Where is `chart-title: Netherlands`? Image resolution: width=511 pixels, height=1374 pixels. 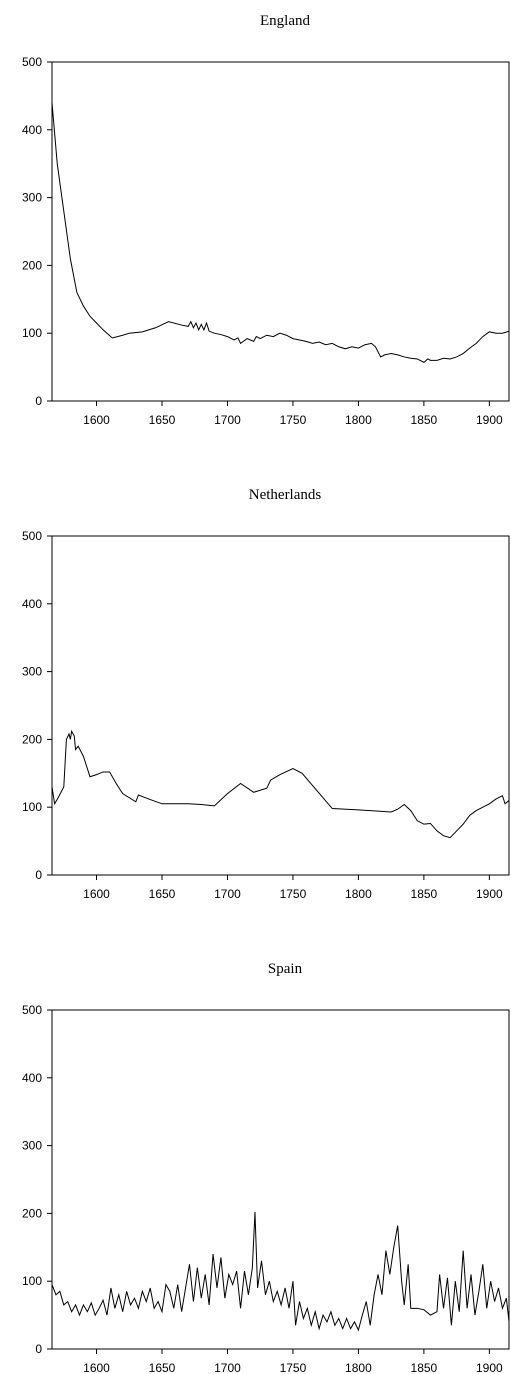
chart-title: Netherlands is located at coordinates (285, 495).